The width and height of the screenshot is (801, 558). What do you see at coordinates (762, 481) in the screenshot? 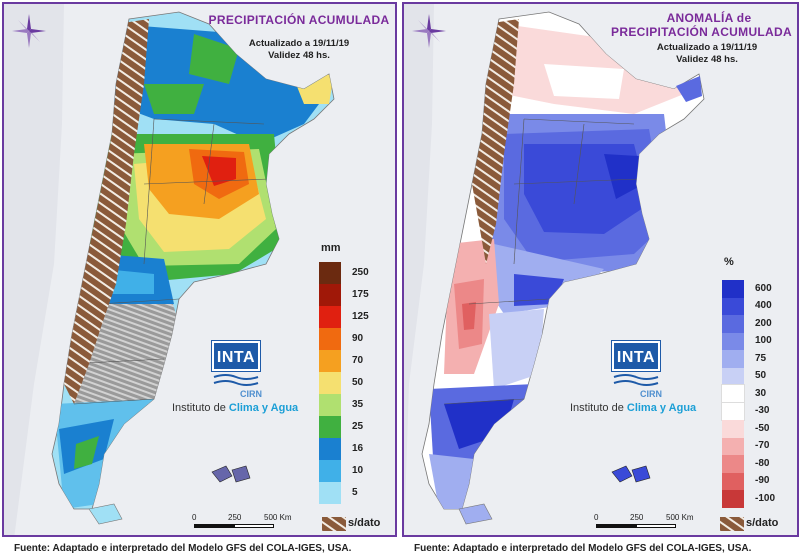
I see `legend-label: -90` at bounding box center [762, 481].